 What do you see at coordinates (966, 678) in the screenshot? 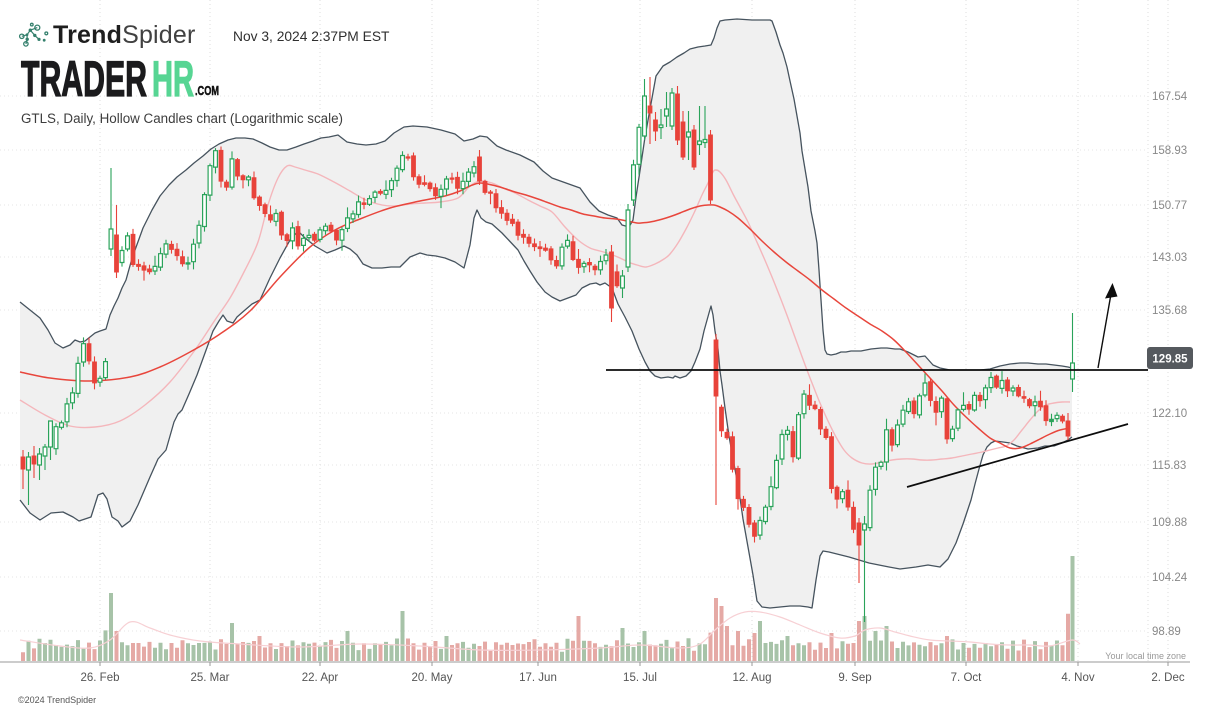
I see `svg-text: 7. Oct` at bounding box center [966, 678].